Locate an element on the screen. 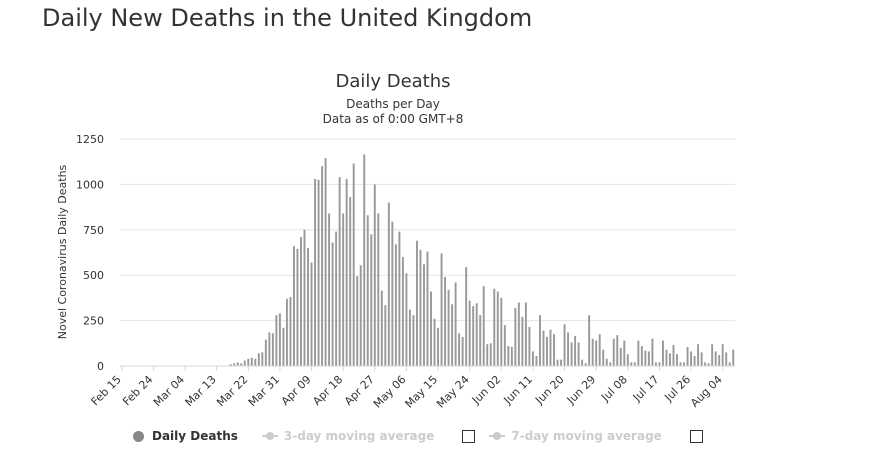 This screenshot has width=894, height=464. legend-line-marker-icon is located at coordinates (269, 436).